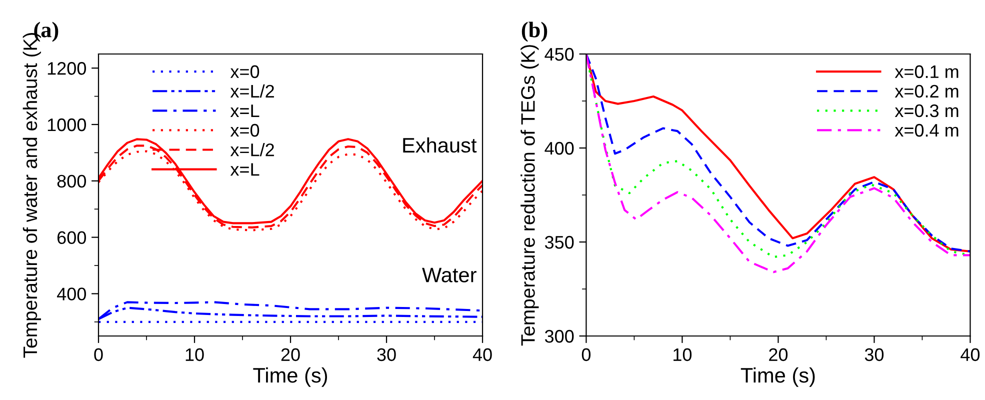 The width and height of the screenshot is (985, 400). Describe the element at coordinates (926, 71) in the screenshot. I see `legend-label: x=0.1 m` at that location.